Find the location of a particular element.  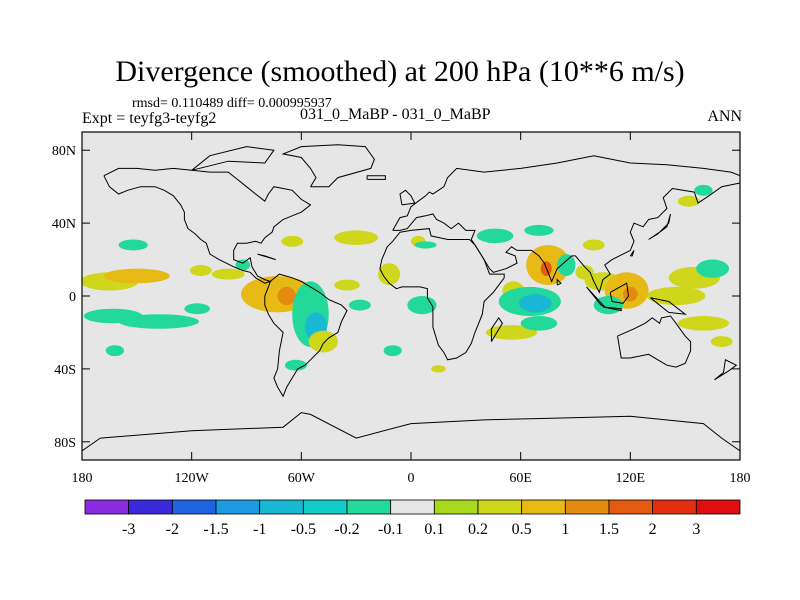

colorbar-label: 0.5 is located at coordinates (522, 529).